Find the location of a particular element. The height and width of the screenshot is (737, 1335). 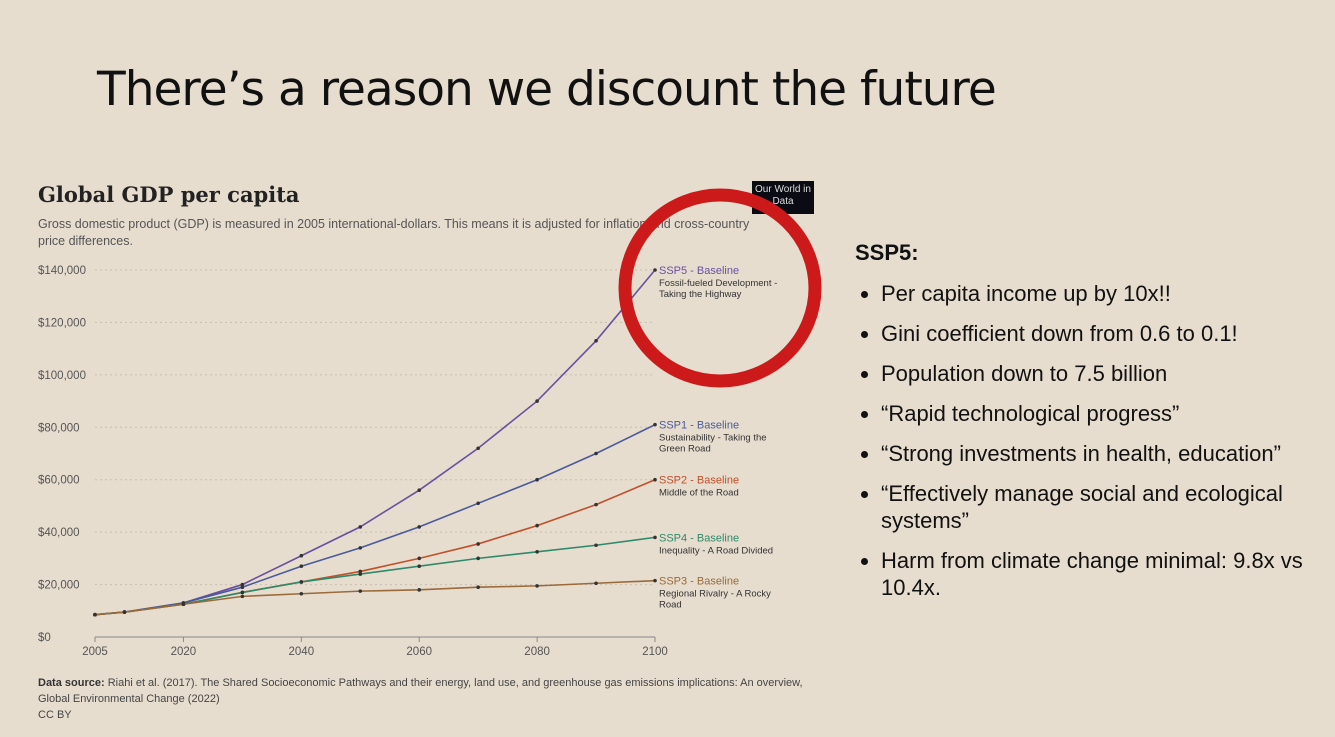

bullet: Per capita income up by 10x!! is located at coordinates (1108, 293).